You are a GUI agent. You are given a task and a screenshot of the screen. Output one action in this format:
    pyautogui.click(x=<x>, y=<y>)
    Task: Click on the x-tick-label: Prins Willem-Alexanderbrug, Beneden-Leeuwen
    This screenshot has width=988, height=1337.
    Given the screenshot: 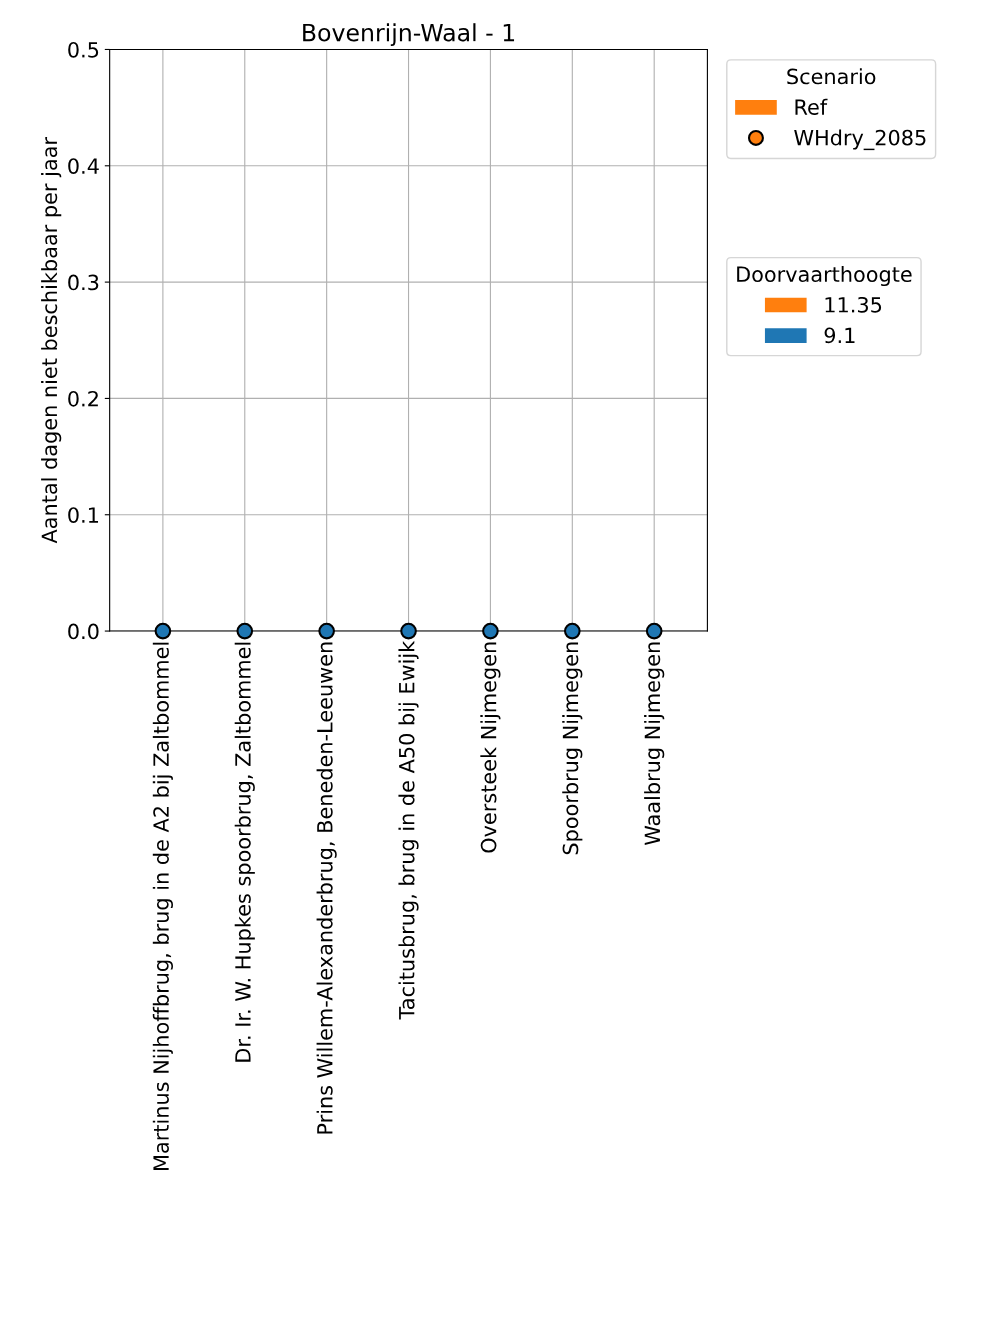 What is the action you would take?
    pyautogui.click(x=326, y=888)
    